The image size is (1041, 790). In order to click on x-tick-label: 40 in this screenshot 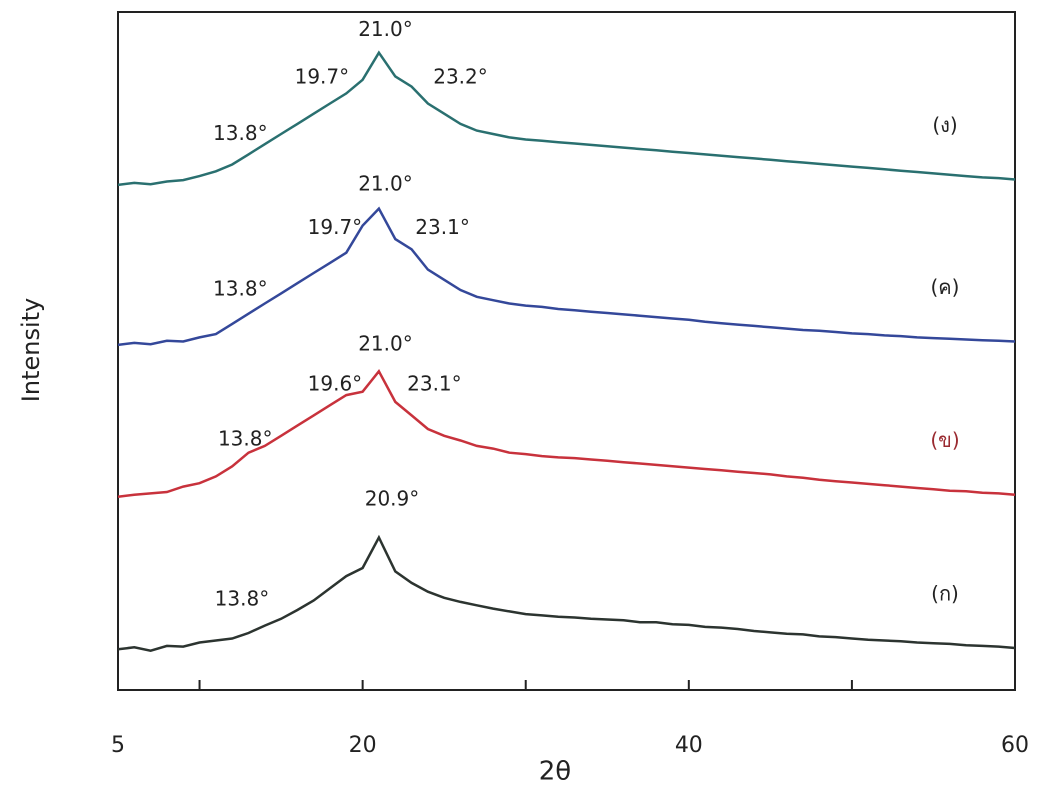, I will do `click(689, 745)`.